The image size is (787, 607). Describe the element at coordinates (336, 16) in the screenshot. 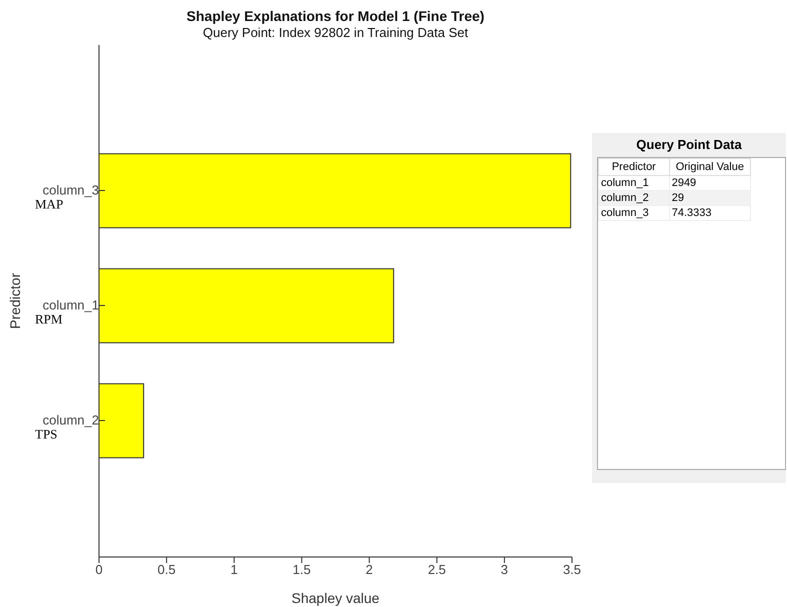

I see `chart-title: Shapley Explanations for Model 1 (Fine Tree)` at that location.